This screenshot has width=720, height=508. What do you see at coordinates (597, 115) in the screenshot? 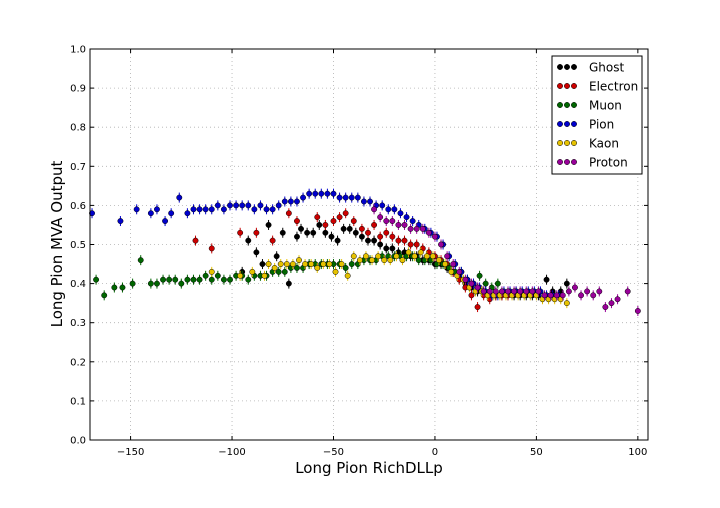
I see `legend-box` at bounding box center [597, 115].